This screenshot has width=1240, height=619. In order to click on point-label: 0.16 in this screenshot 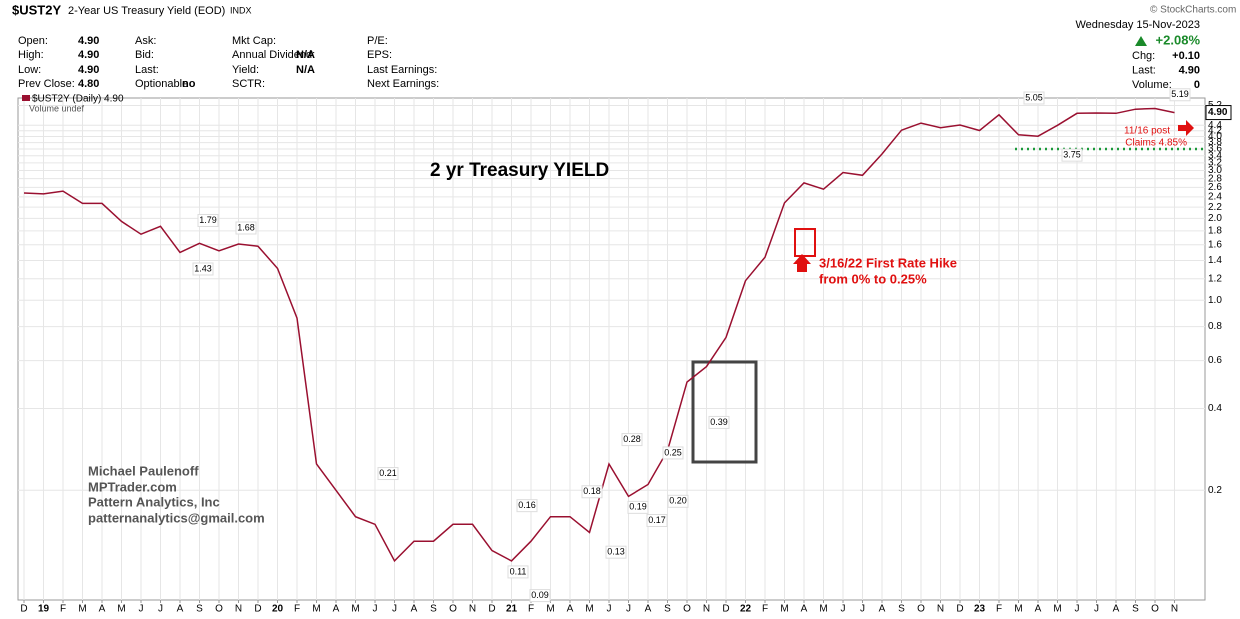, I will do `click(527, 505)`.